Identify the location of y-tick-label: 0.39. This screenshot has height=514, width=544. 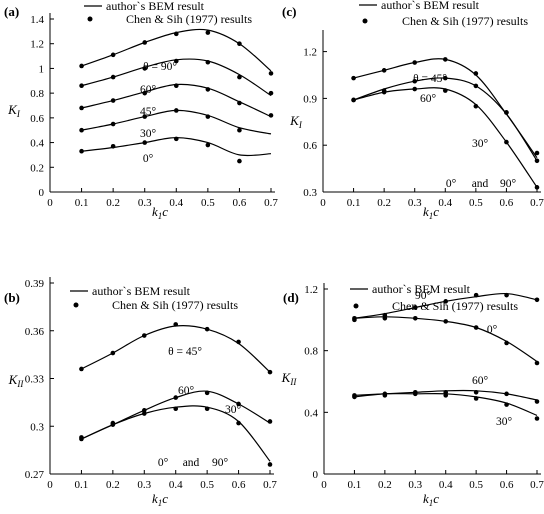
(35, 284).